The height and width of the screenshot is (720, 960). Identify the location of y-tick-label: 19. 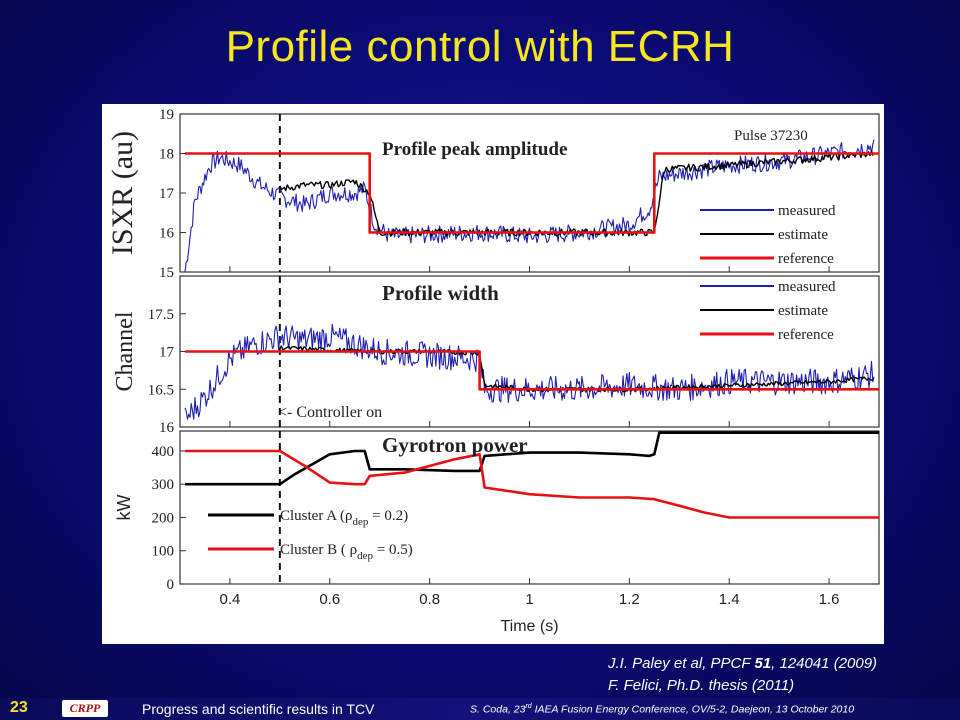
(166, 115).